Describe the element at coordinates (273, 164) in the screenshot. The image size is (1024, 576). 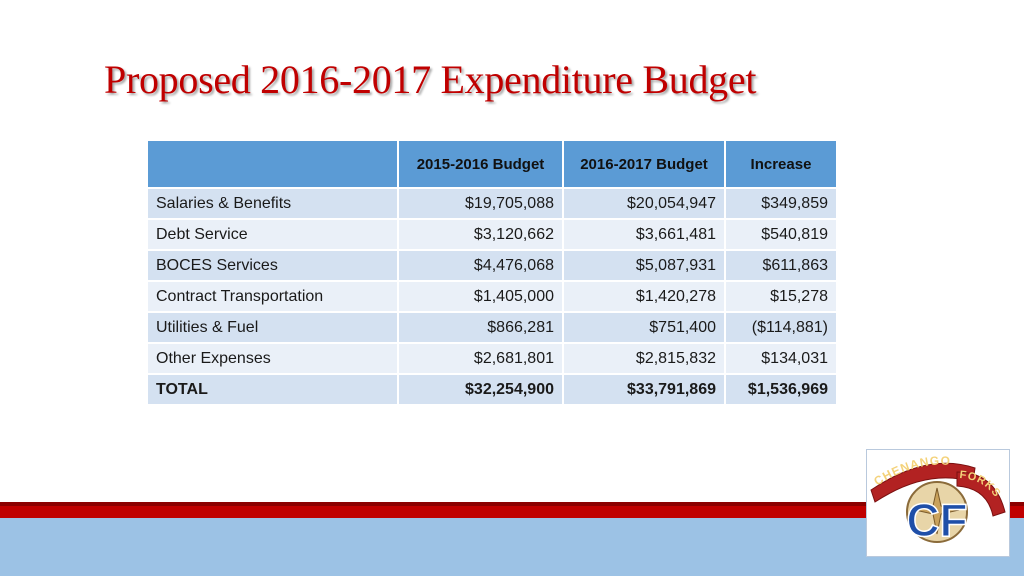
I see `header-blank` at that location.